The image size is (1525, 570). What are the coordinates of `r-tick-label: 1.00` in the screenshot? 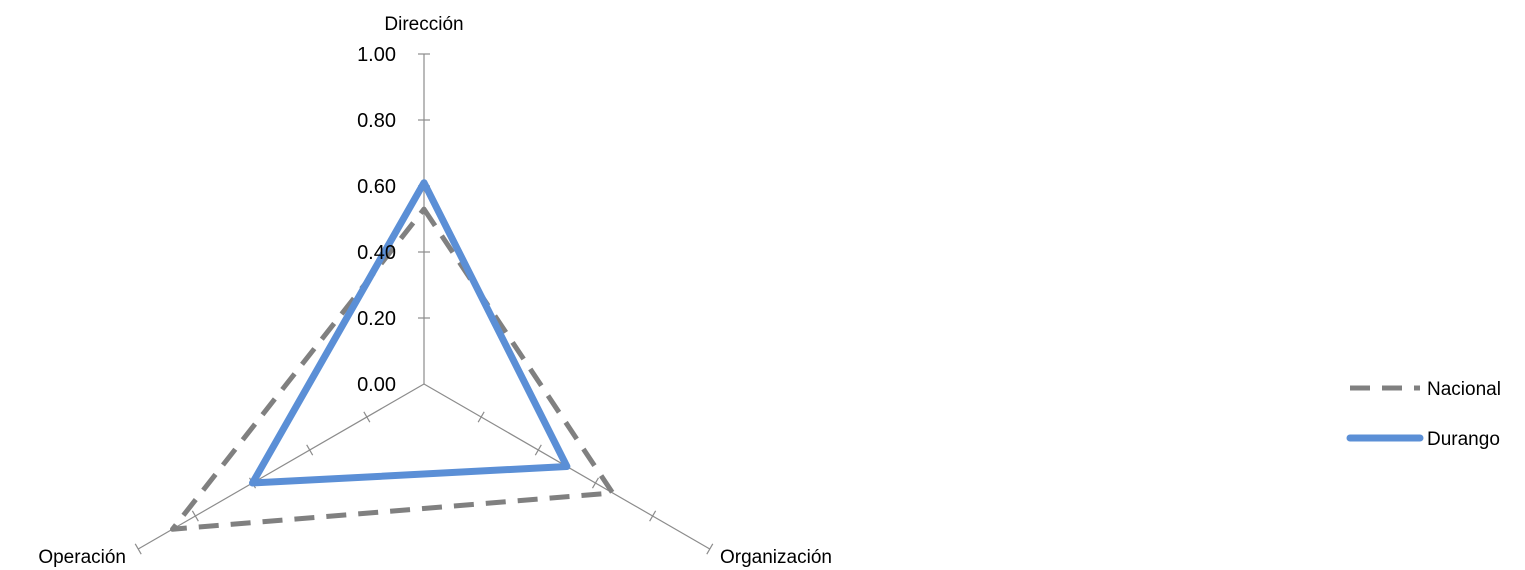 It's located at (376, 55).